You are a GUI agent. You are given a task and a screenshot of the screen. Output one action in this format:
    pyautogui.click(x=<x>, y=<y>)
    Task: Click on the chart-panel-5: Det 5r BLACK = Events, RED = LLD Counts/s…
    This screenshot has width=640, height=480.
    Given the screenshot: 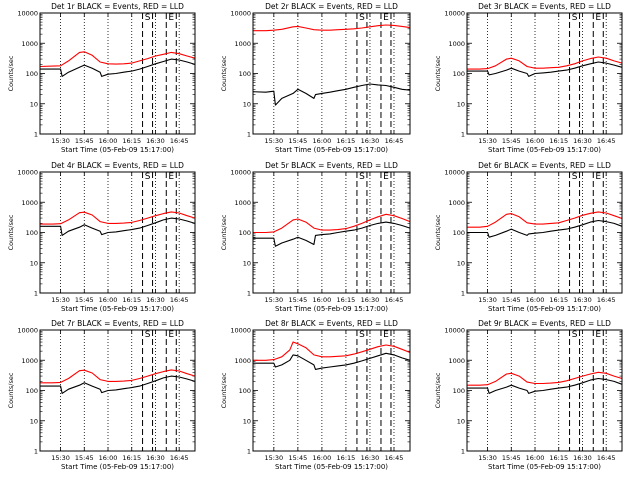 What is the action you would take?
    pyautogui.click(x=315, y=237)
    